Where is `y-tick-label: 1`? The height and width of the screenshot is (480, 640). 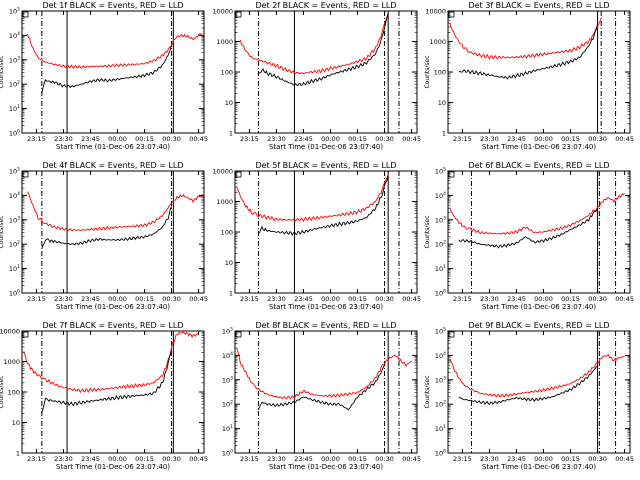
y-tick-label: 1 is located at coordinates (231, 134).